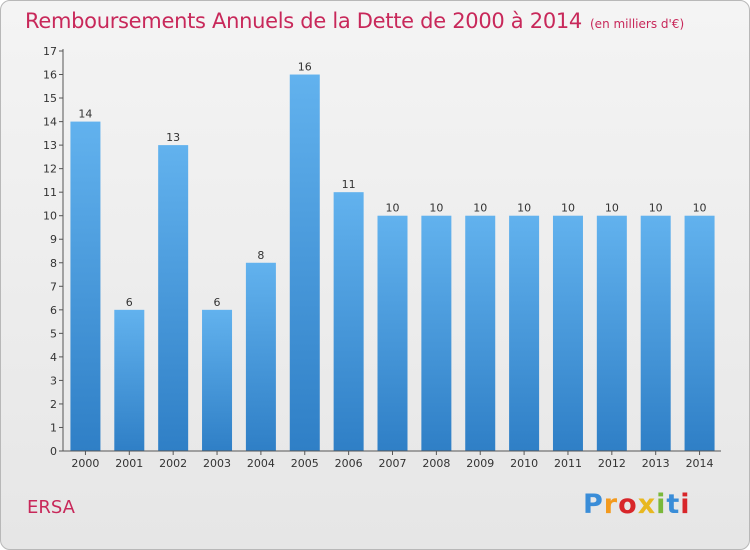 The width and height of the screenshot is (750, 550). Describe the element at coordinates (53, 427) in the screenshot. I see `y-tick-label-1: 1` at that location.